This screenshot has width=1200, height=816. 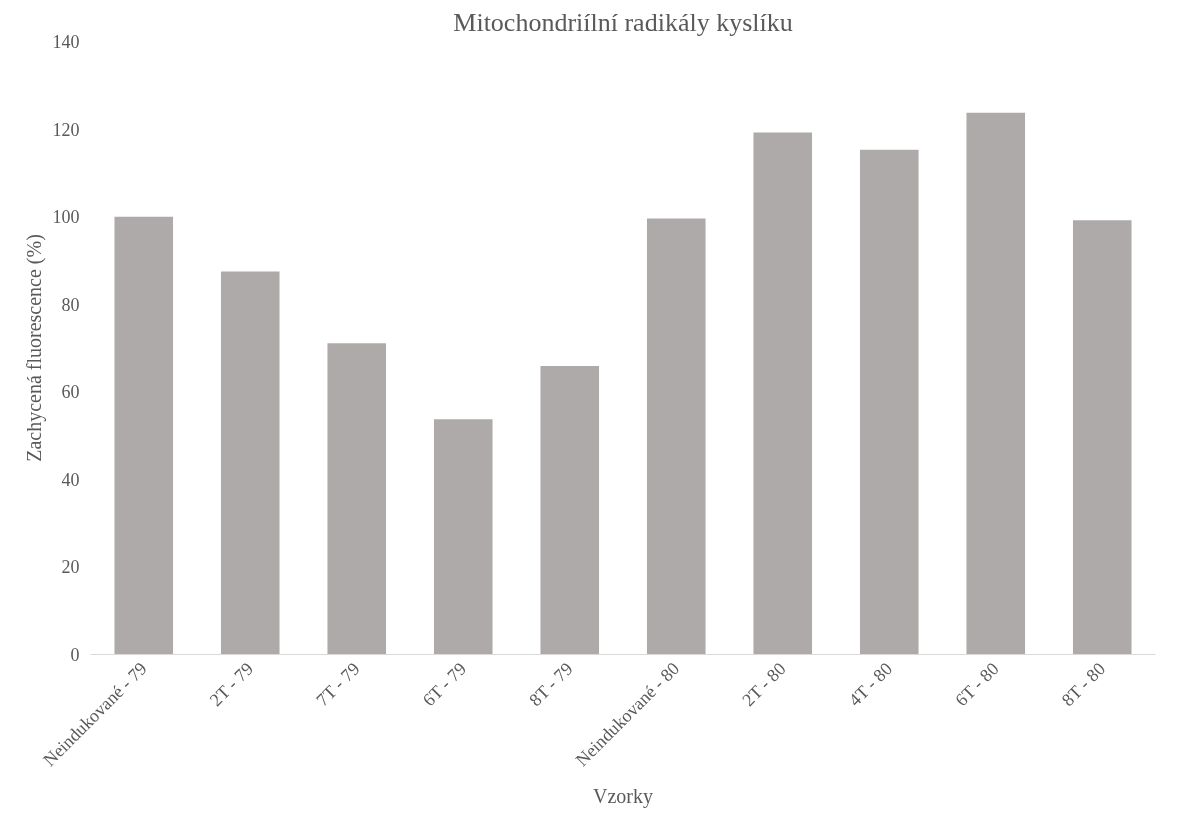 What do you see at coordinates (70, 304) in the screenshot?
I see `y-tick-label: 80` at bounding box center [70, 304].